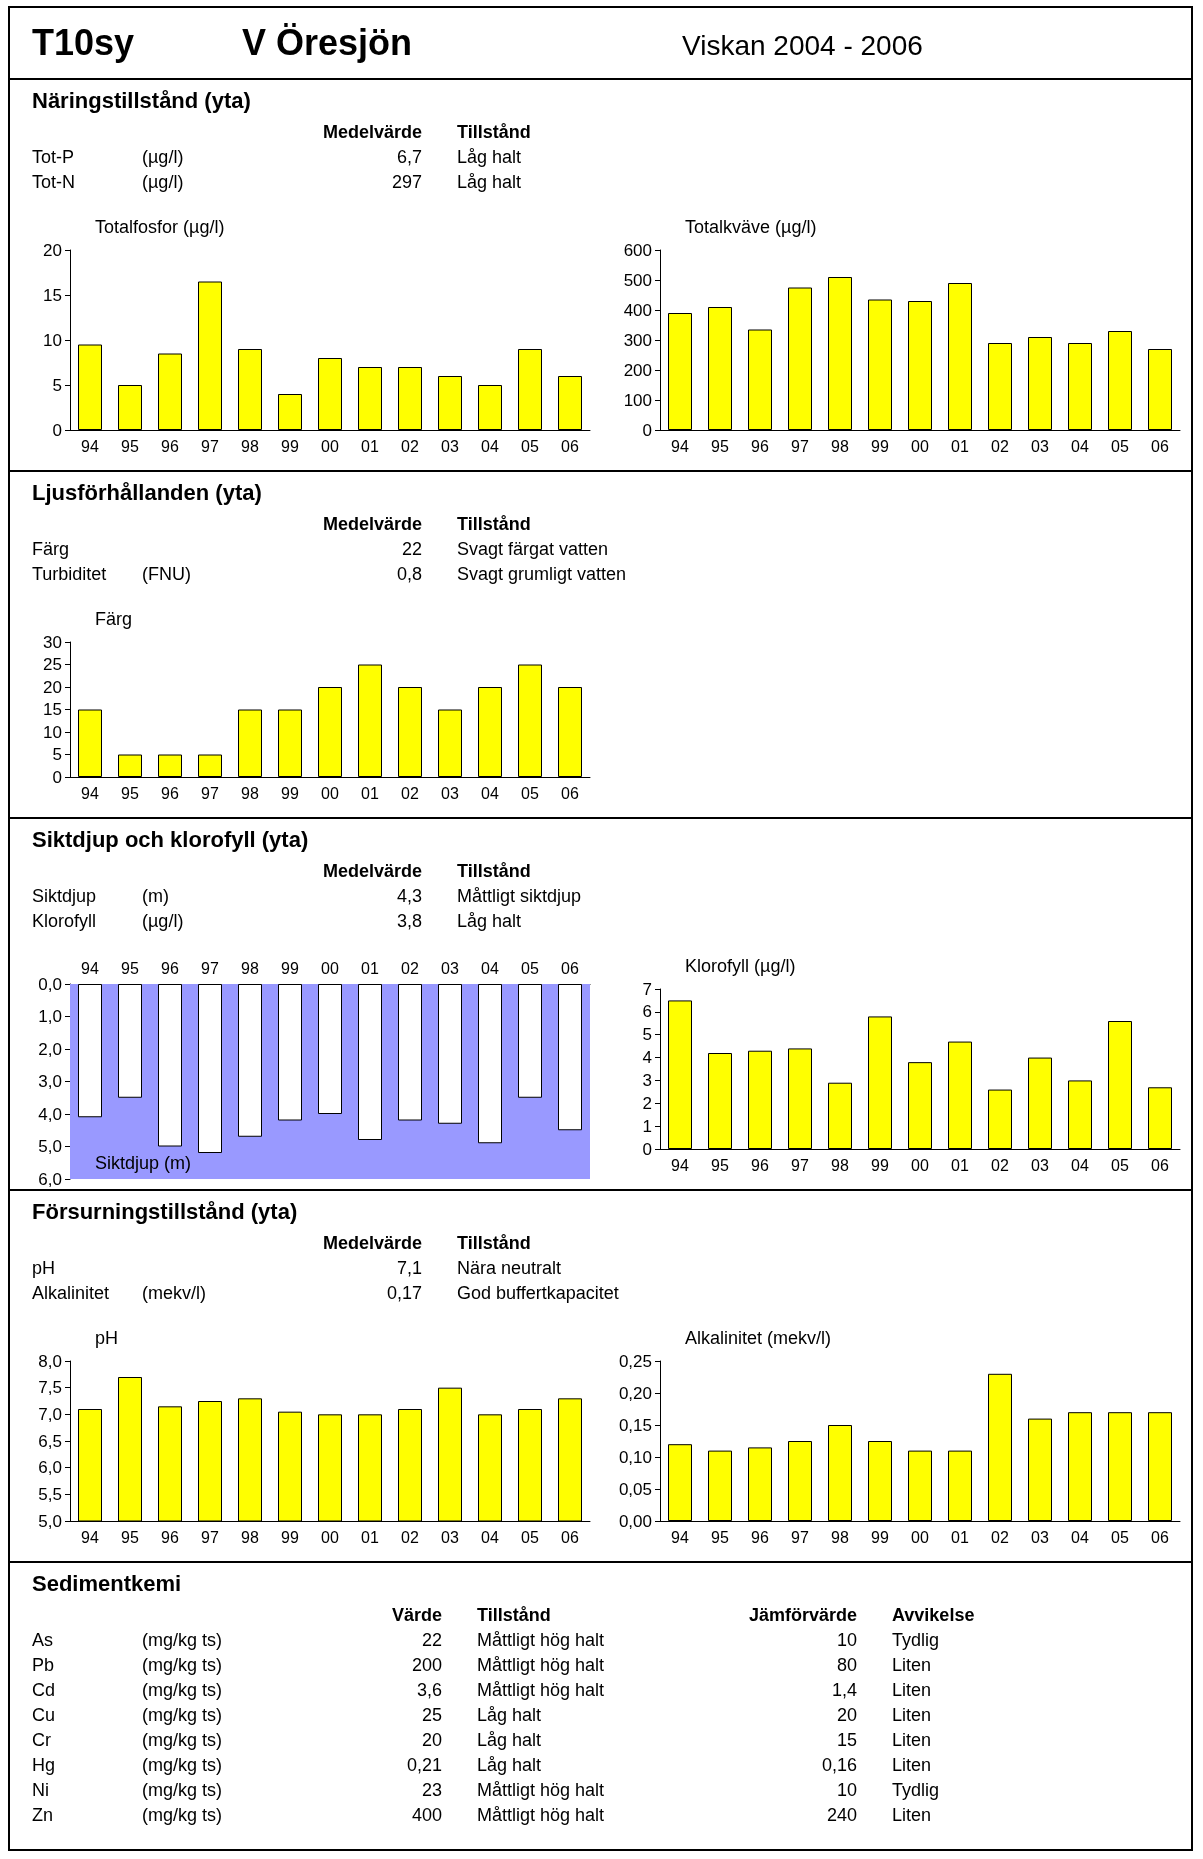 The height and width of the screenshot is (1859, 1203). What do you see at coordinates (171, 840) in the screenshot?
I see `text: Siktdjup och klorofyll (yta)` at bounding box center [171, 840].